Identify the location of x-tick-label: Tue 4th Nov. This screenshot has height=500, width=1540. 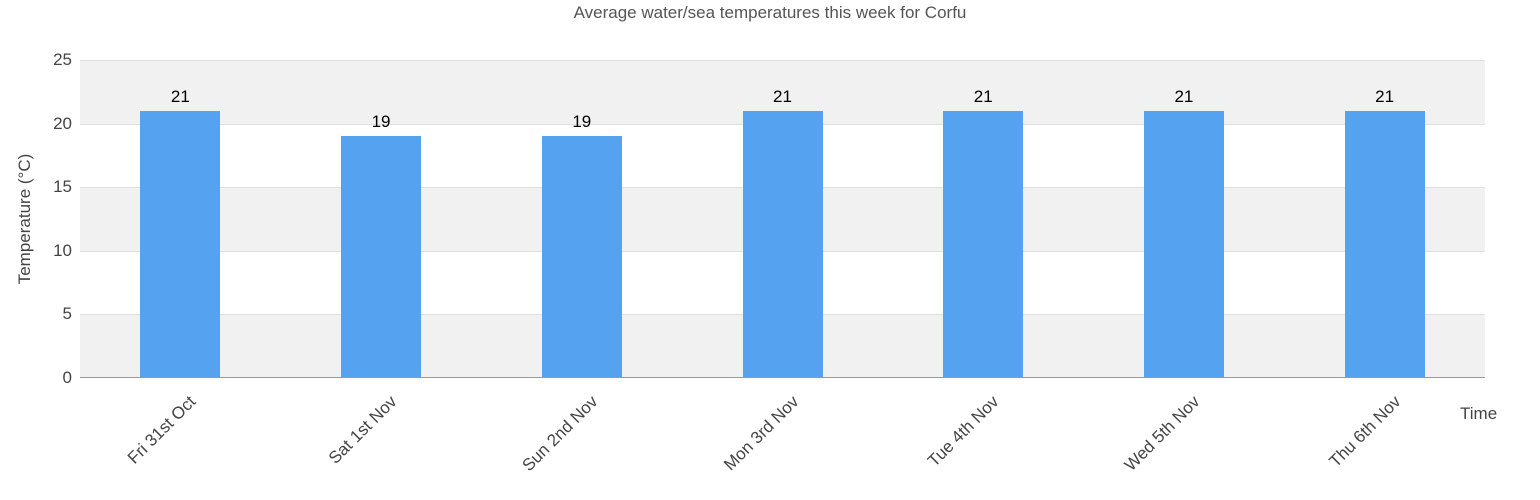
(963, 431).